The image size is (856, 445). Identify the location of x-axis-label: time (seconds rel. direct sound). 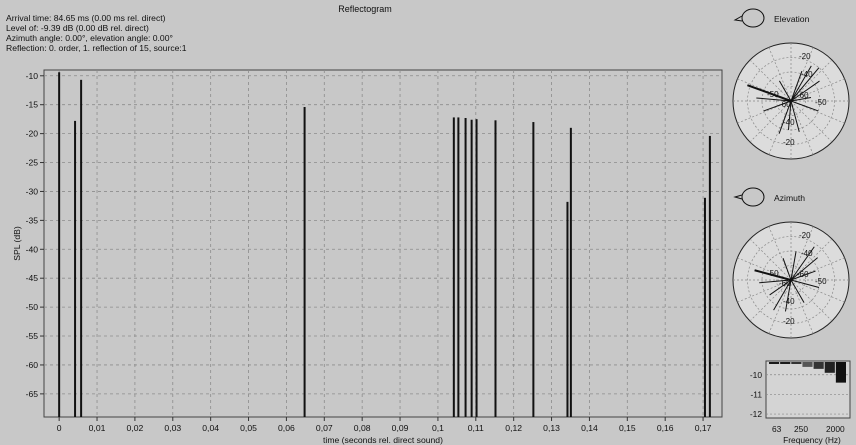
(383, 440).